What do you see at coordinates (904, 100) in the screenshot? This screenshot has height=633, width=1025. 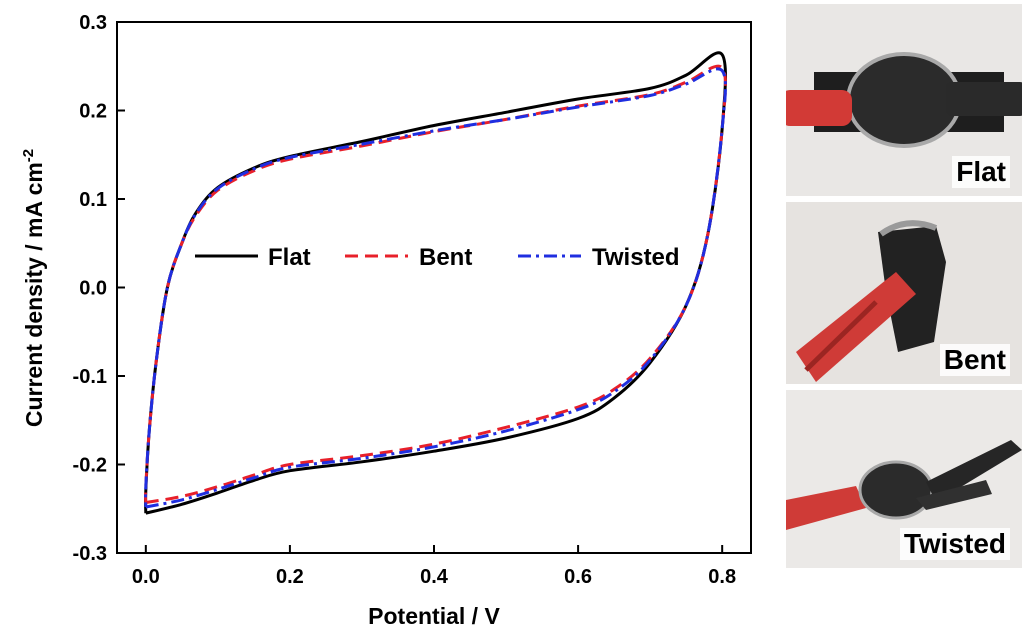 I see `photo-flat: Flat` at bounding box center [904, 100].